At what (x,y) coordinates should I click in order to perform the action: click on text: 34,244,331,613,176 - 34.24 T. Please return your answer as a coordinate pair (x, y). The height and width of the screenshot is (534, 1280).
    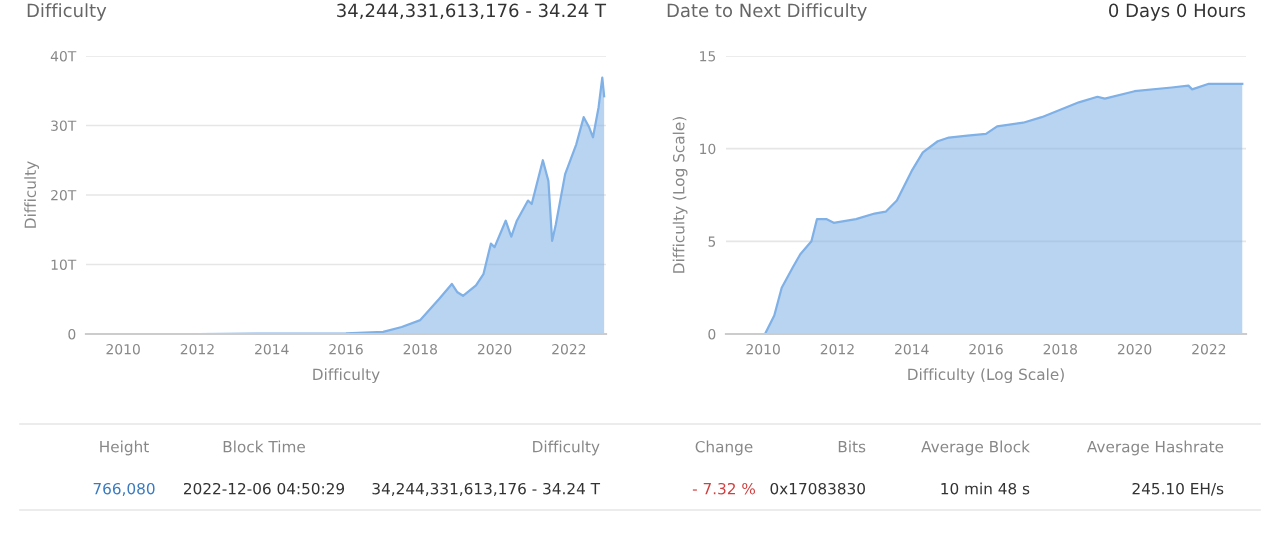
    Looking at the image, I should click on (472, 11).